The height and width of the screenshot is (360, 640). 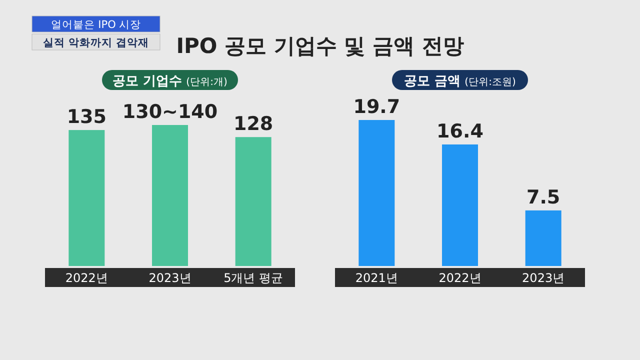 I want to click on text: 실적 악화까지 겹악재, so click(x=96, y=43).